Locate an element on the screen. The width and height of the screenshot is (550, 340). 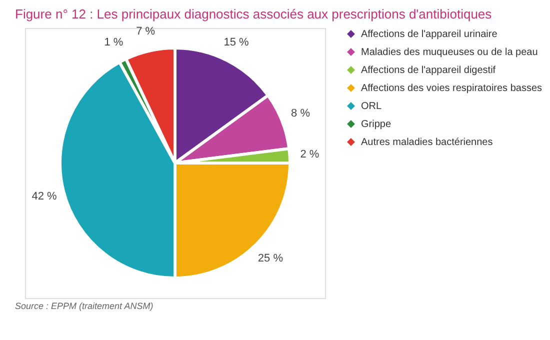
legend-label: Maladies des muqueuses ou de la peau is located at coordinates (449, 52).